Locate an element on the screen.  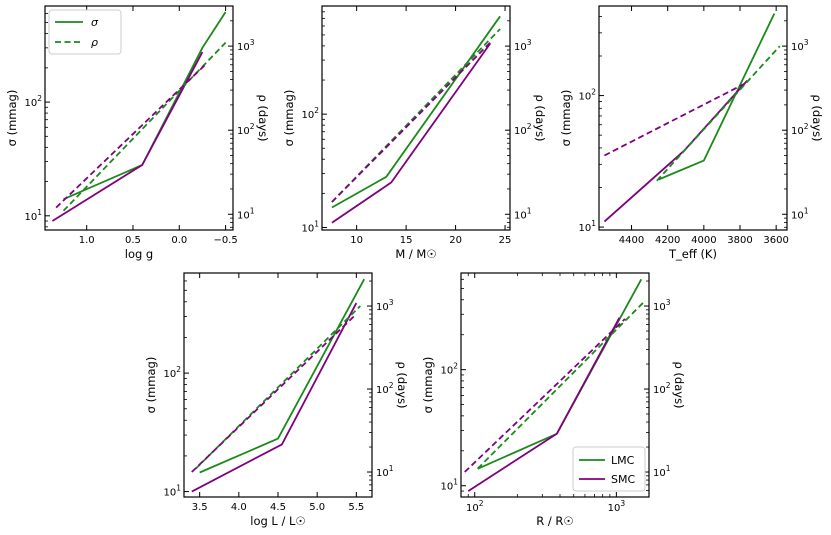
x-axis-label: M / M☉ is located at coordinates (415, 254).